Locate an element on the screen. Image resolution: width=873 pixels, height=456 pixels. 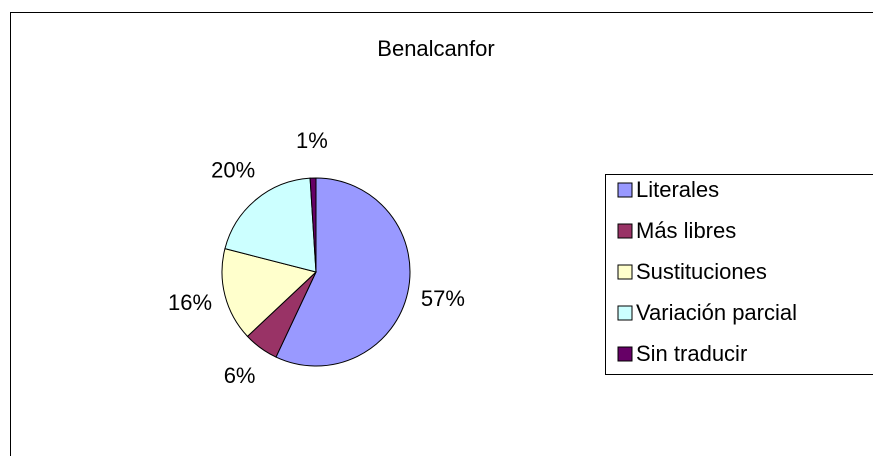
data-label: 57% is located at coordinates (443, 298).